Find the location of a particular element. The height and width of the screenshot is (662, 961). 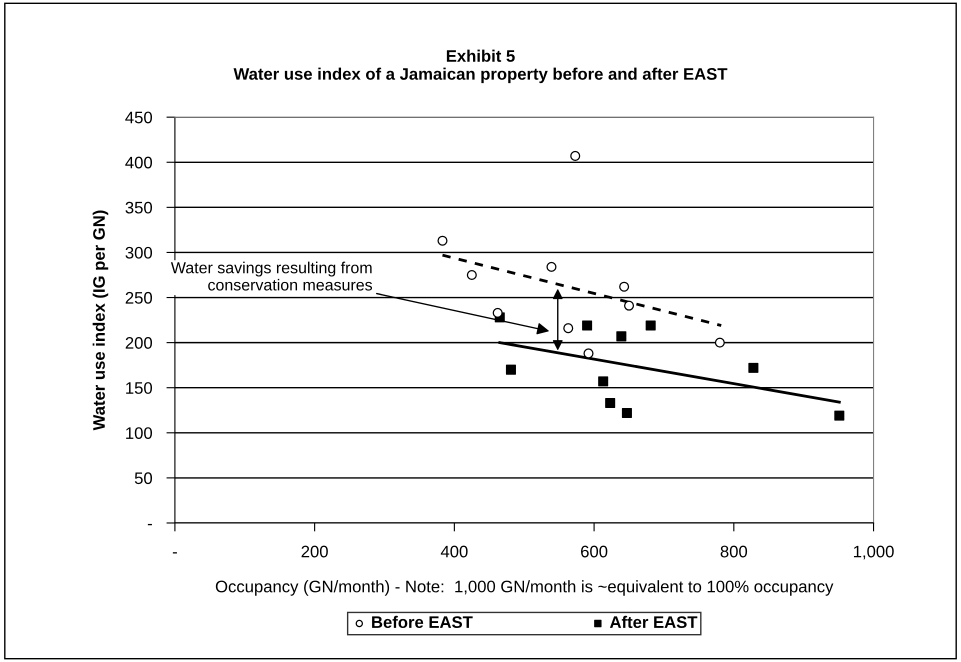

legend-label: After EAST is located at coordinates (654, 622).